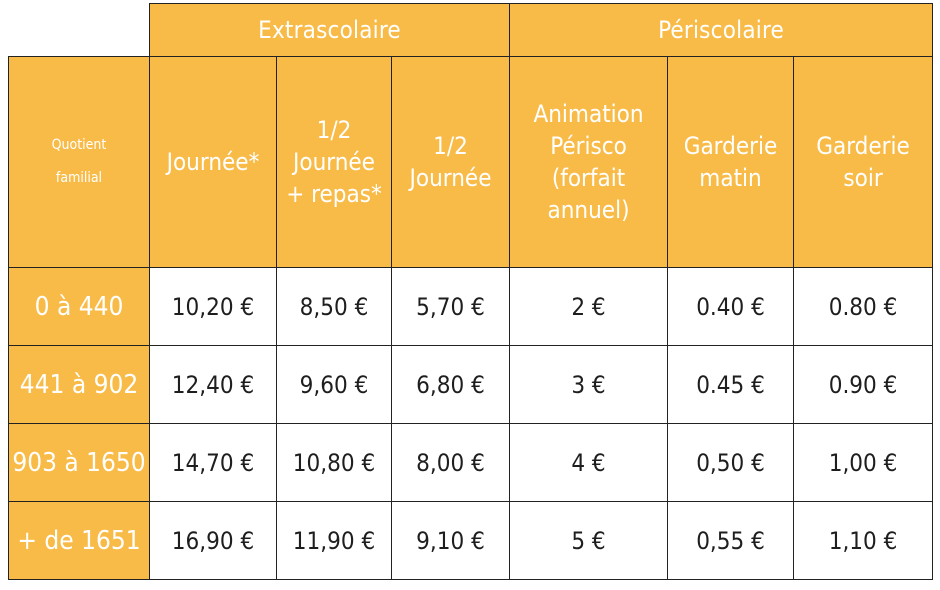 The height and width of the screenshot is (590, 940). What do you see at coordinates (731, 462) in the screenshot?
I see `price-cell: 0,50 €` at bounding box center [731, 462].